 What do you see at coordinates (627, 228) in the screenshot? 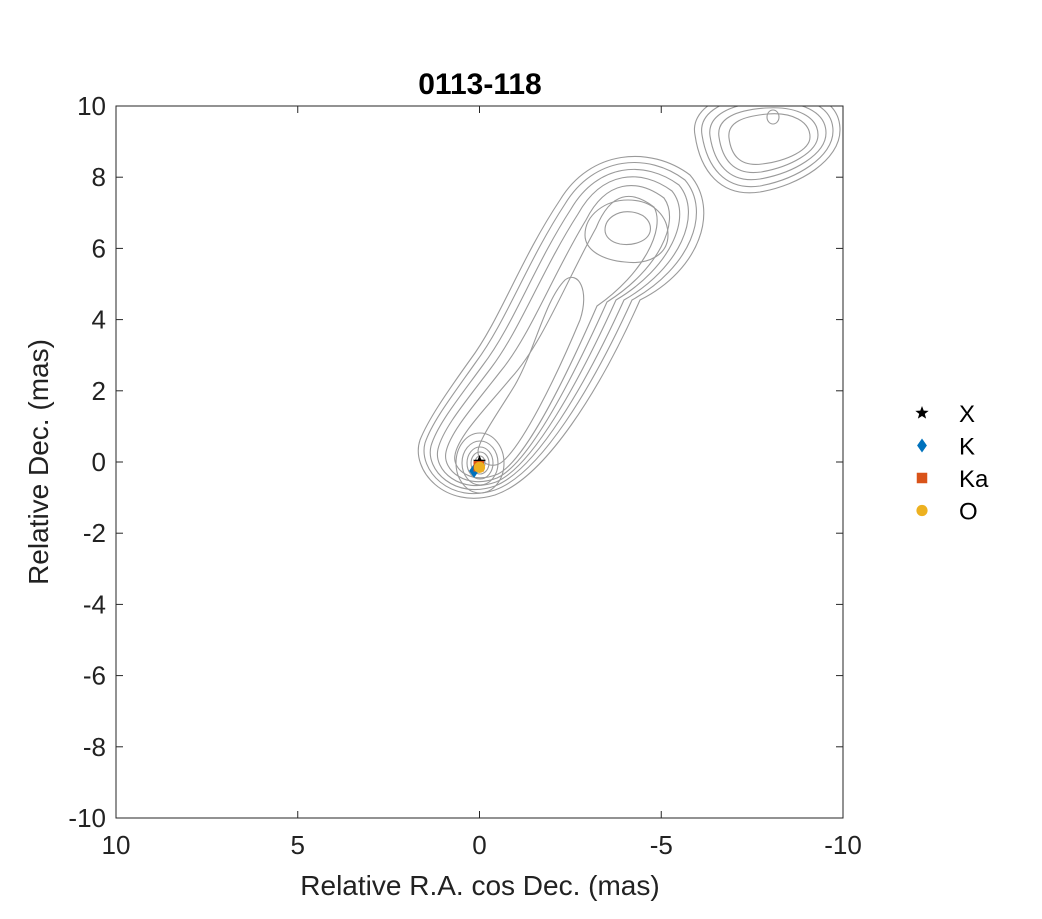
I see `contour-knot-inner` at bounding box center [627, 228].